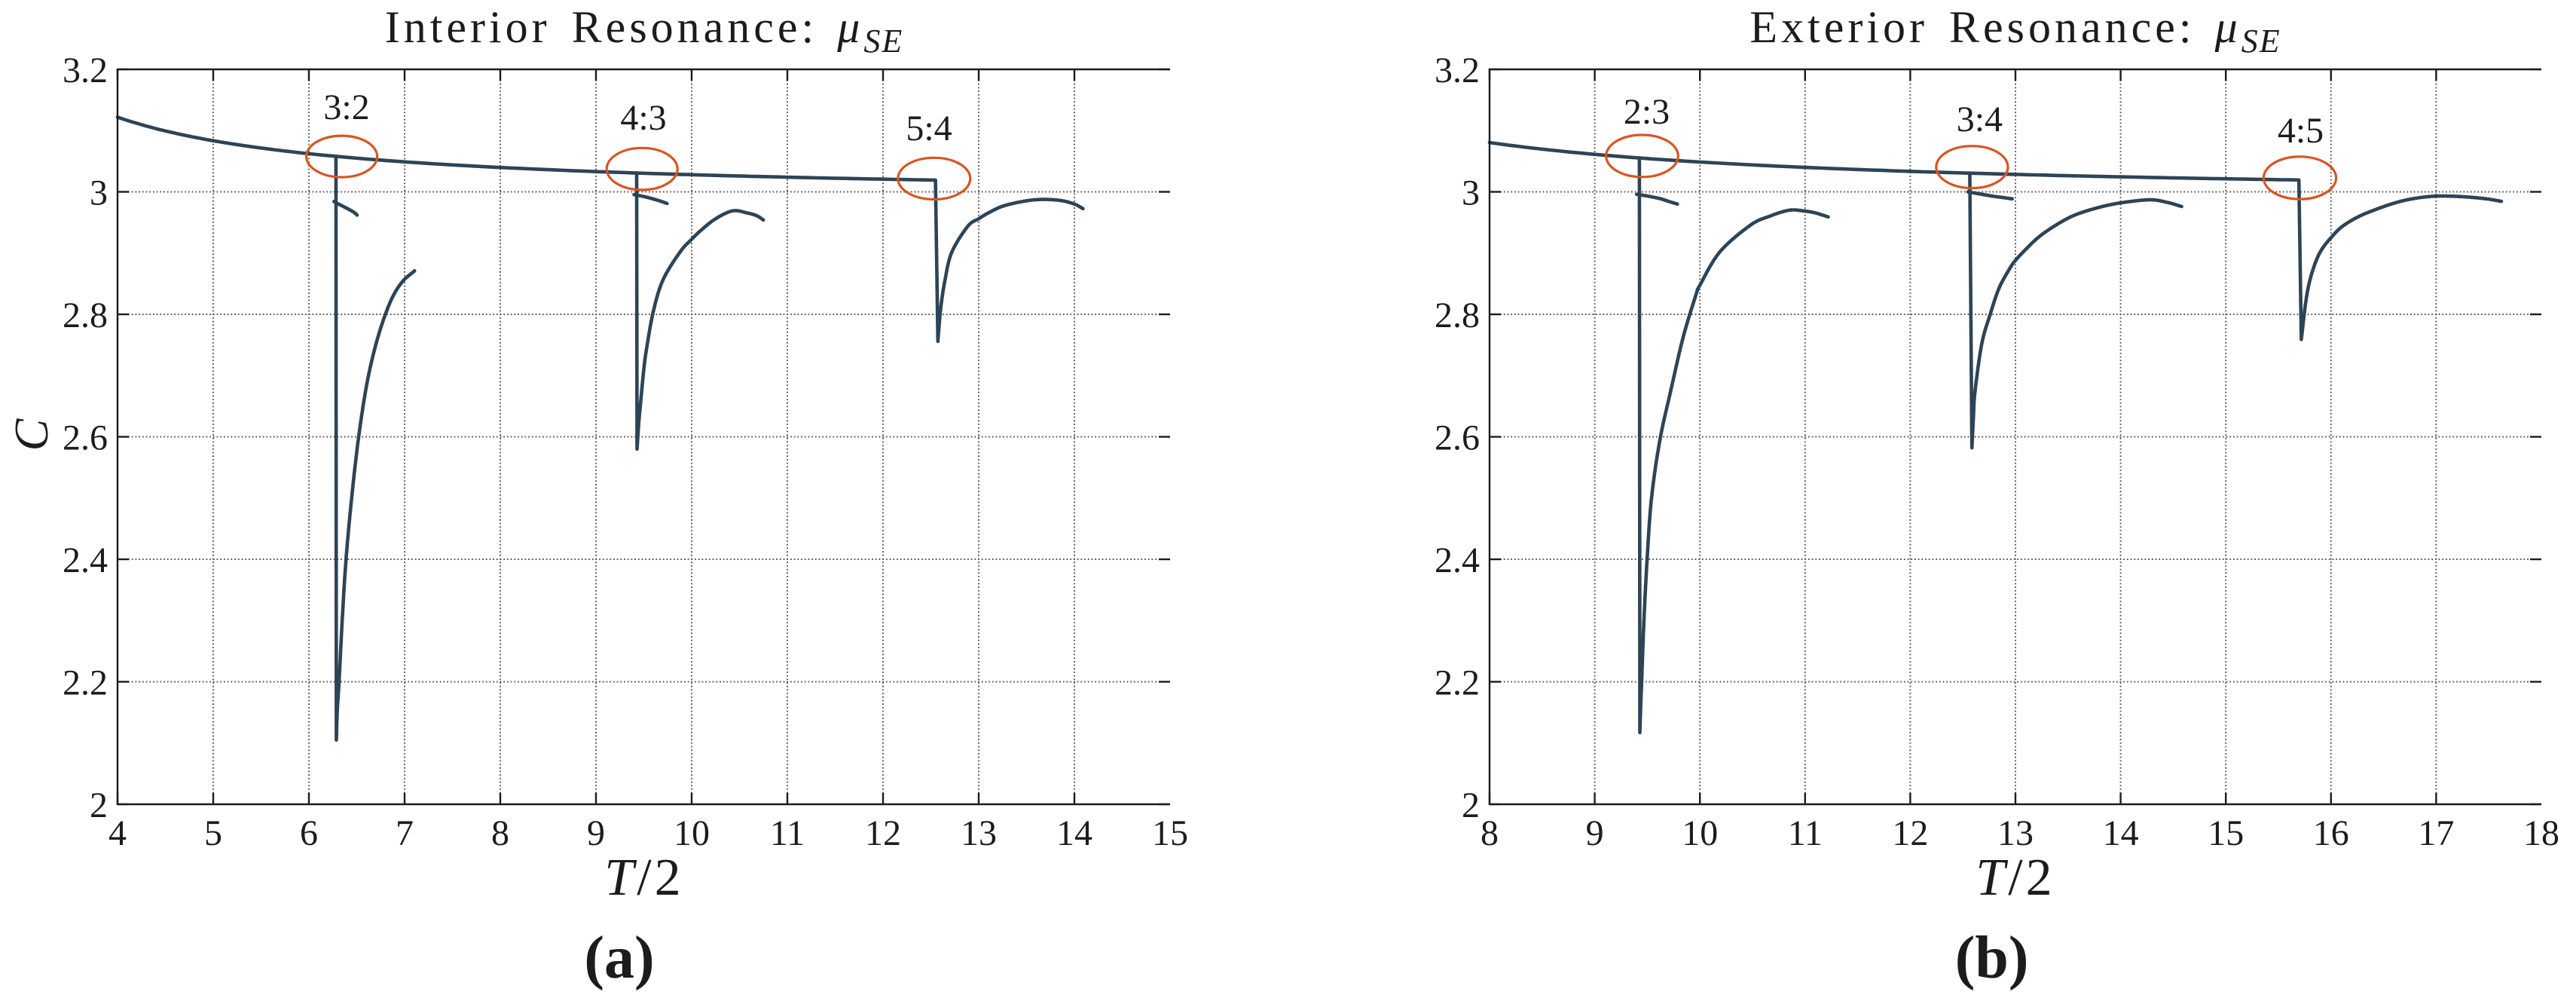 The image size is (2576, 1004). I want to click on svg-text: 5:4, so click(929, 128).